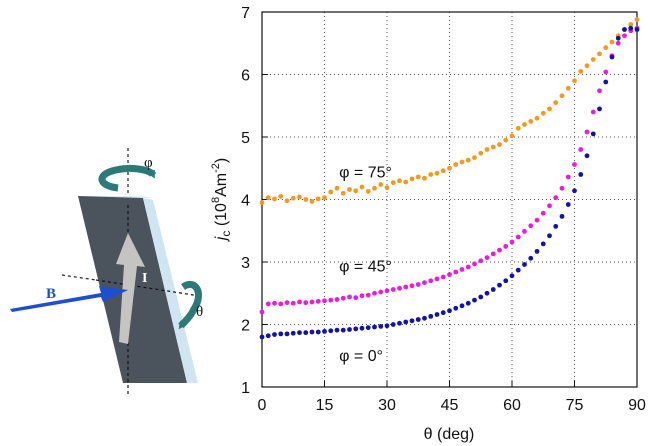  What do you see at coordinates (450, 405) in the screenshot?
I see `x-tick-label: 45` at bounding box center [450, 405].